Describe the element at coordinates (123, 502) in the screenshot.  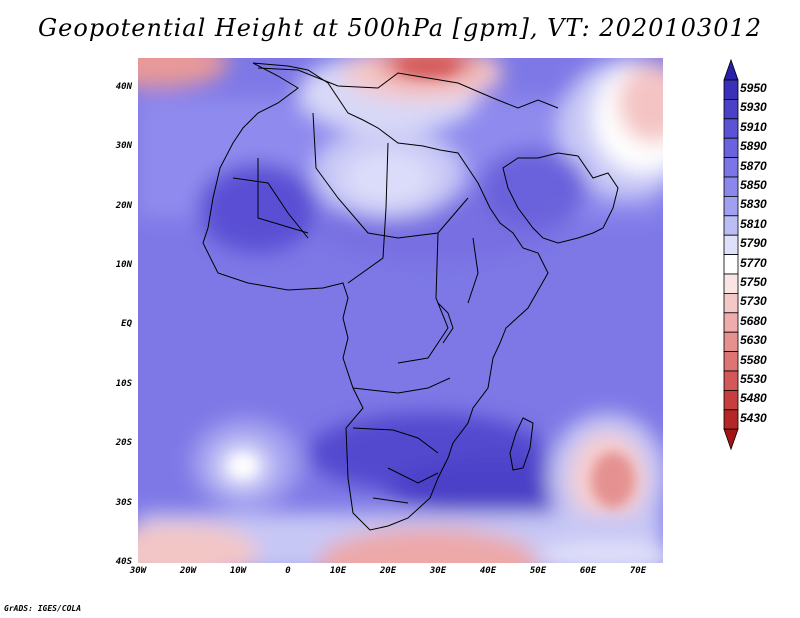
I see `lat-label: 30S` at that location.